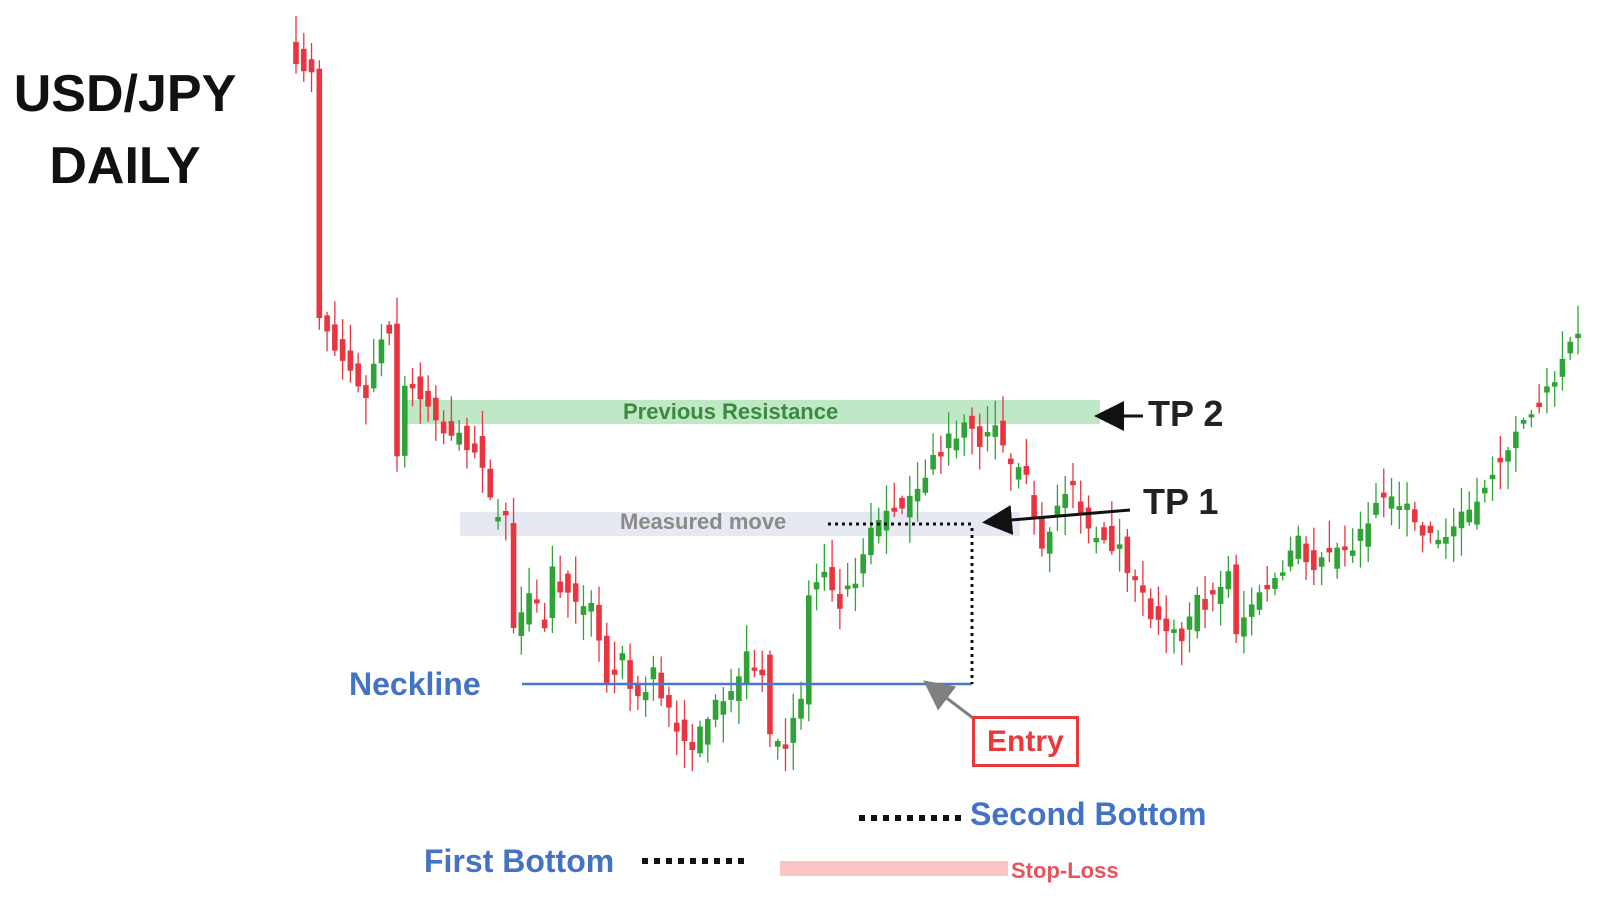 This screenshot has height=904, width=1600. I want to click on first-bottom-label: First Bottom, so click(519, 861).